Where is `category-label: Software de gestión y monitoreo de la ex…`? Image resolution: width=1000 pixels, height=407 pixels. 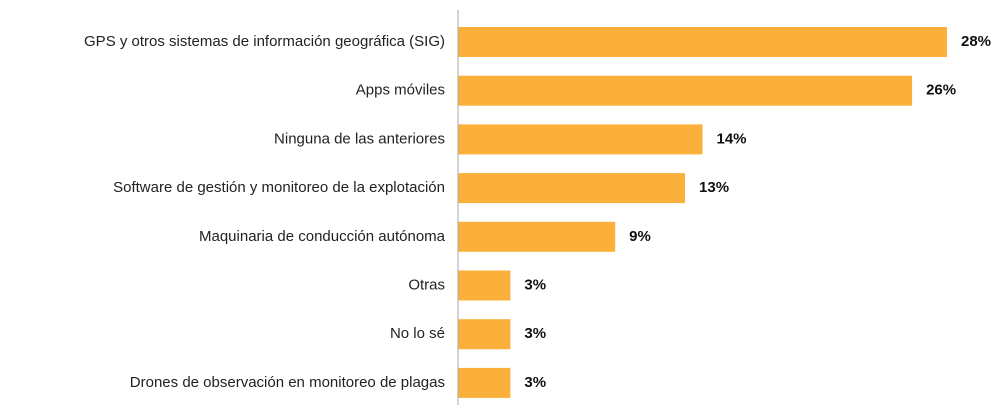
category-label: Software de gestión y monitoreo de la ex… is located at coordinates (279, 187).